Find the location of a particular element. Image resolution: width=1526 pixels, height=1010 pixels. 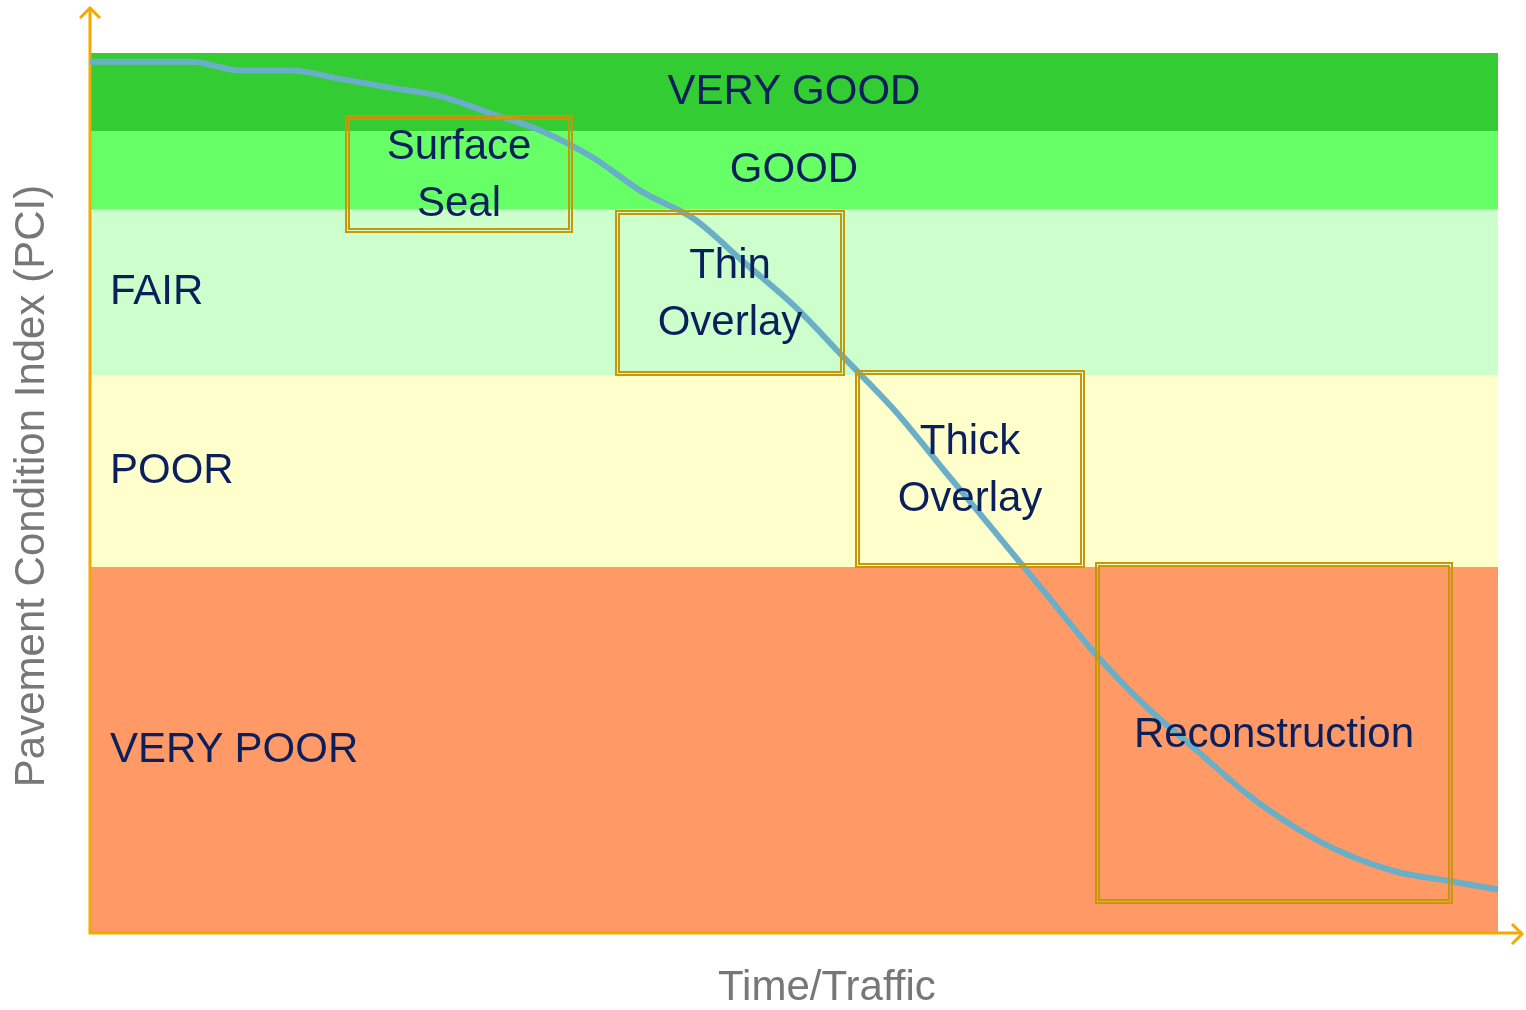

band-label: POOR is located at coordinates (172, 468).